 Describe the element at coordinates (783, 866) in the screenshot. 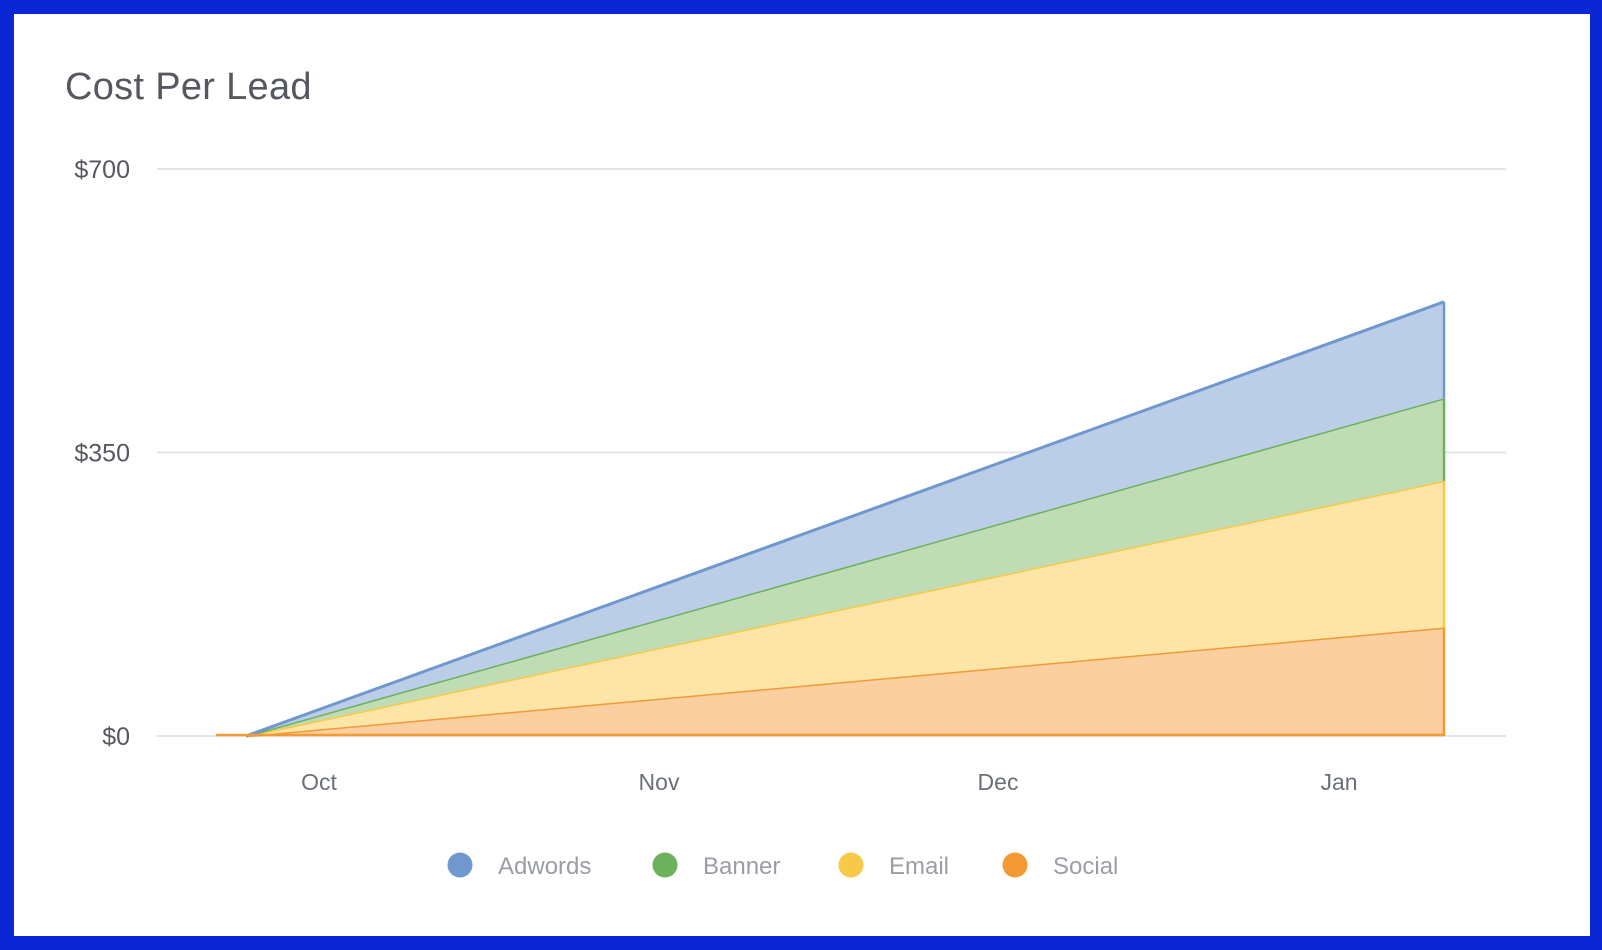

I see `legend: Adwords Banner Email Social` at that location.